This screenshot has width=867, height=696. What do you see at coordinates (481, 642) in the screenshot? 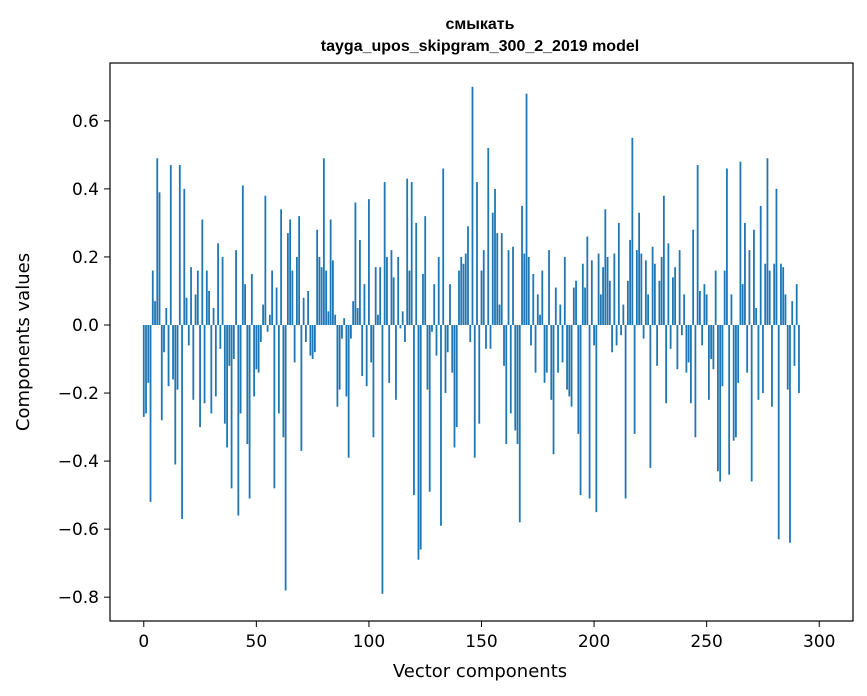
I see `x-tick-label: 150` at bounding box center [481, 642].